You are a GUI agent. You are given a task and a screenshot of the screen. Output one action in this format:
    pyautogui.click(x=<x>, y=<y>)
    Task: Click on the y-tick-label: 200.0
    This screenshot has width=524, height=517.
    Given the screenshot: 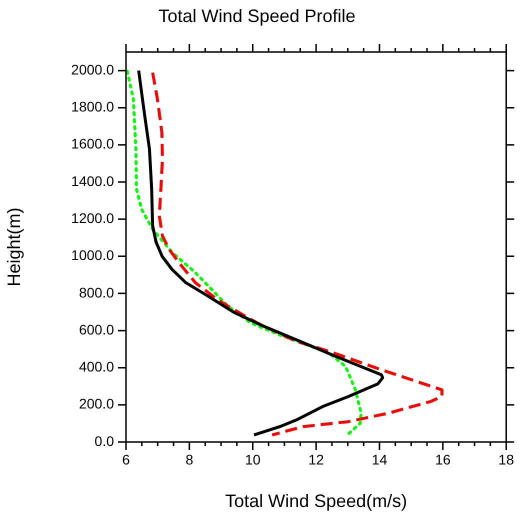 What is the action you would take?
    pyautogui.click(x=96, y=404)
    